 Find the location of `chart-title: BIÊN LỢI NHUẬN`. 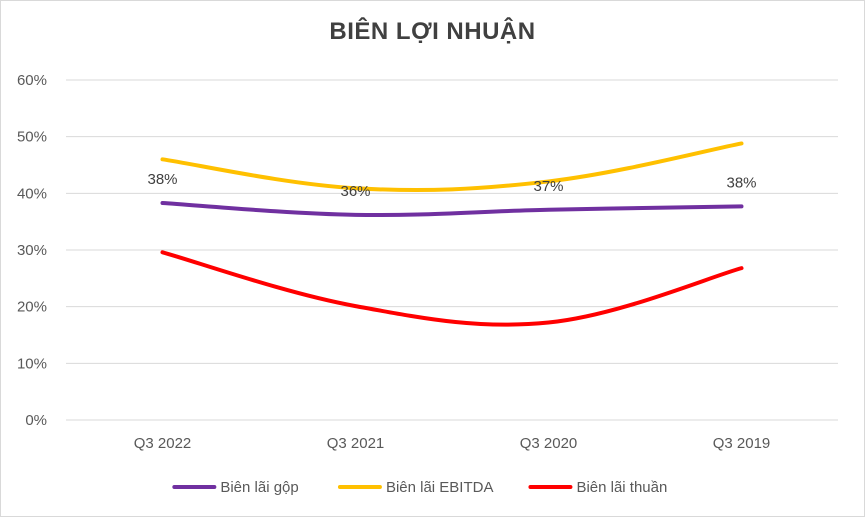

chart-title: BIÊN LỢI NHUẬN is located at coordinates (432, 31).